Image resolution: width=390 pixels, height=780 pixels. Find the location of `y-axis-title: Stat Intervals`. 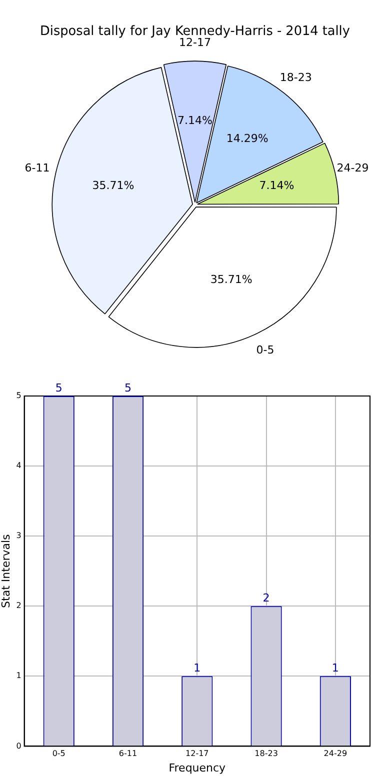

y-axis-title: Stat Intervals is located at coordinates (6, 571).